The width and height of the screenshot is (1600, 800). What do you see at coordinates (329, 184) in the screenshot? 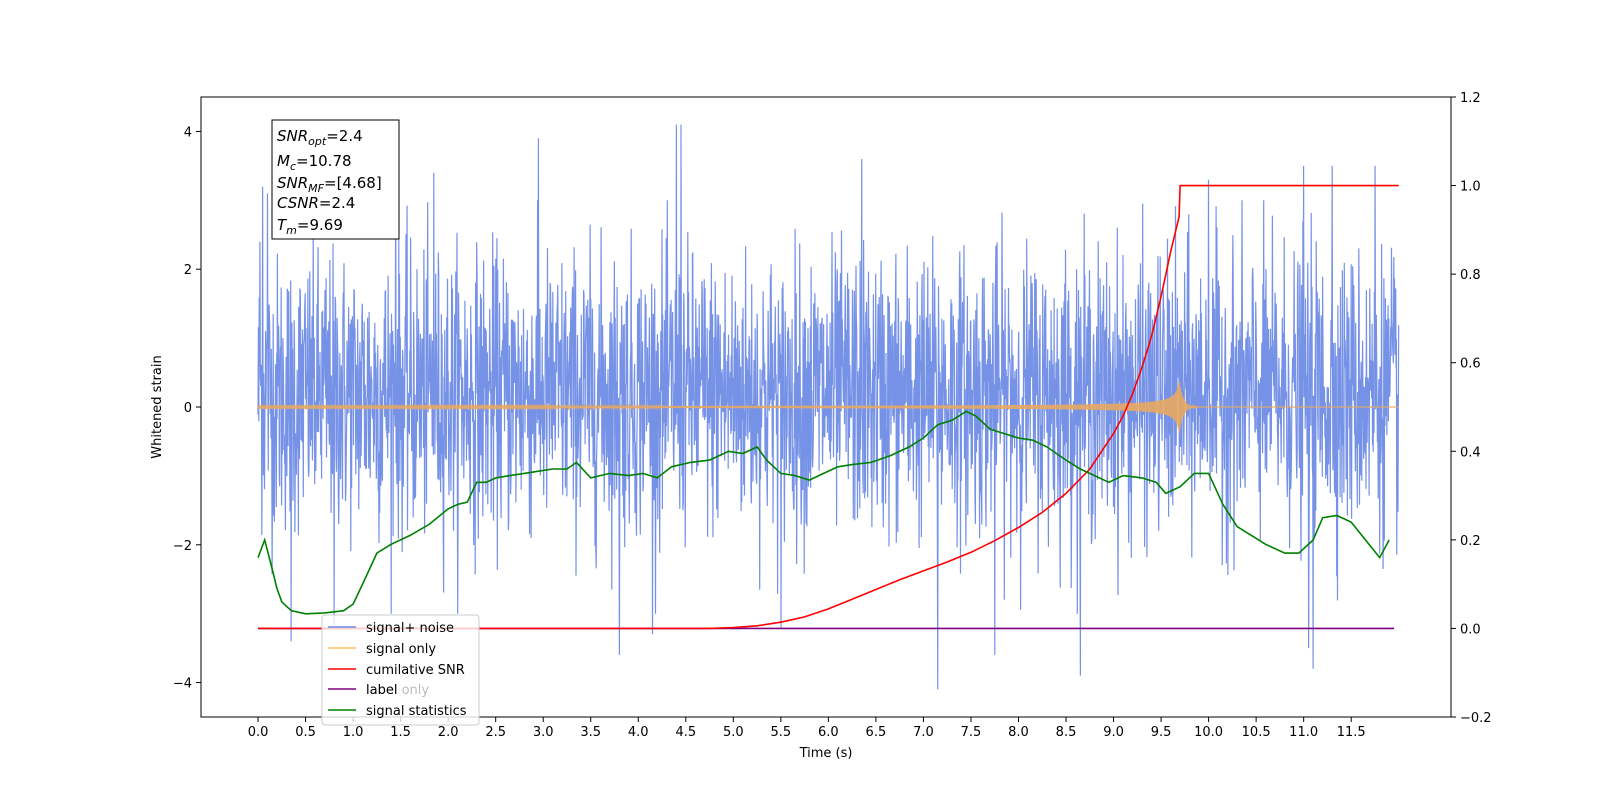
I see `annotation-snr-mf: SNRMF=[4.68]` at bounding box center [329, 184].